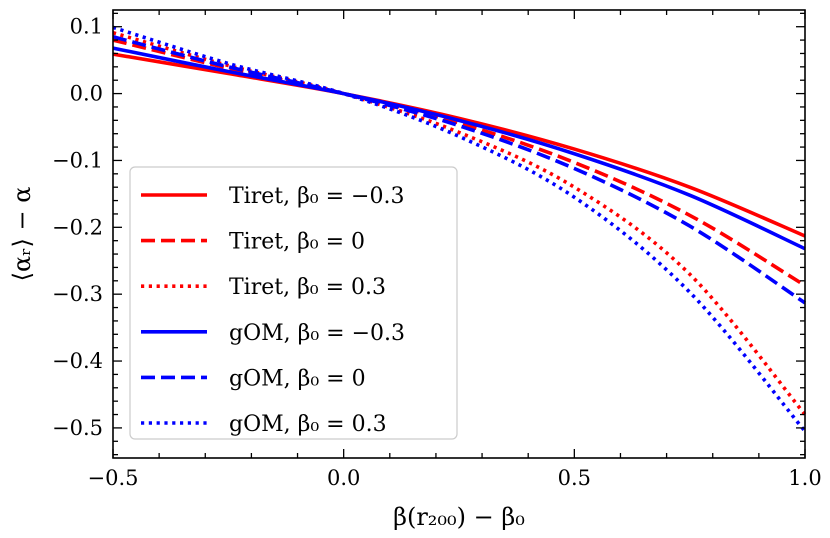 The image size is (830, 538). What do you see at coordinates (77, 160) in the screenshot?
I see `y-tick-label: −0.1` at bounding box center [77, 160].